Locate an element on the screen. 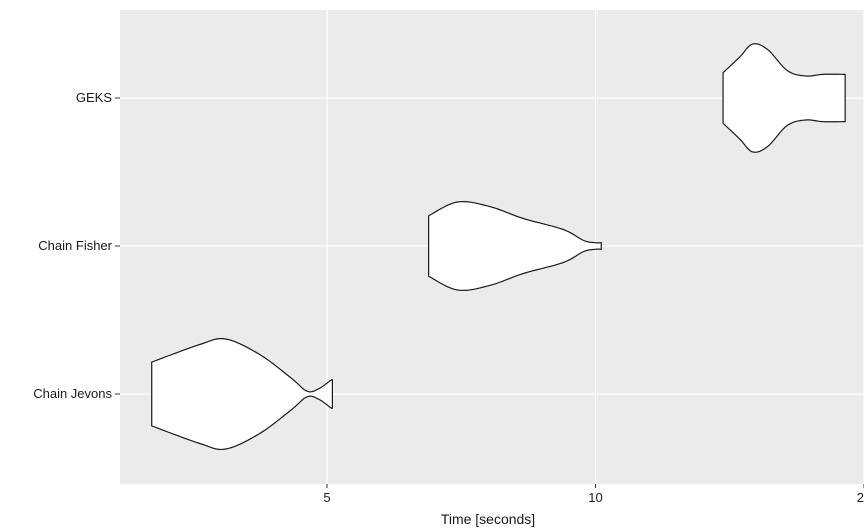  x-axis: 5 10 20 is located at coordinates (593, 494).